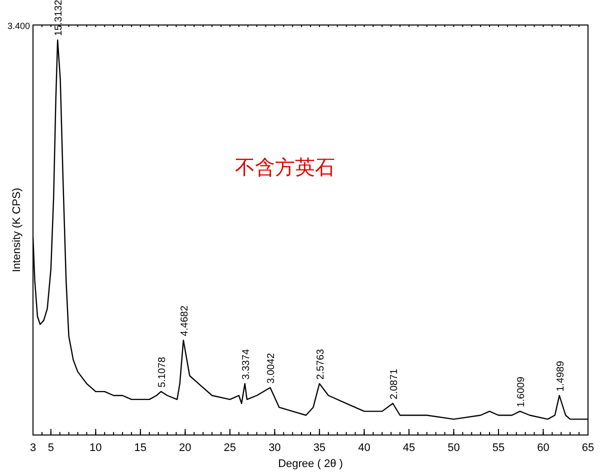  I want to click on text: 3.400, so click(18, 26).